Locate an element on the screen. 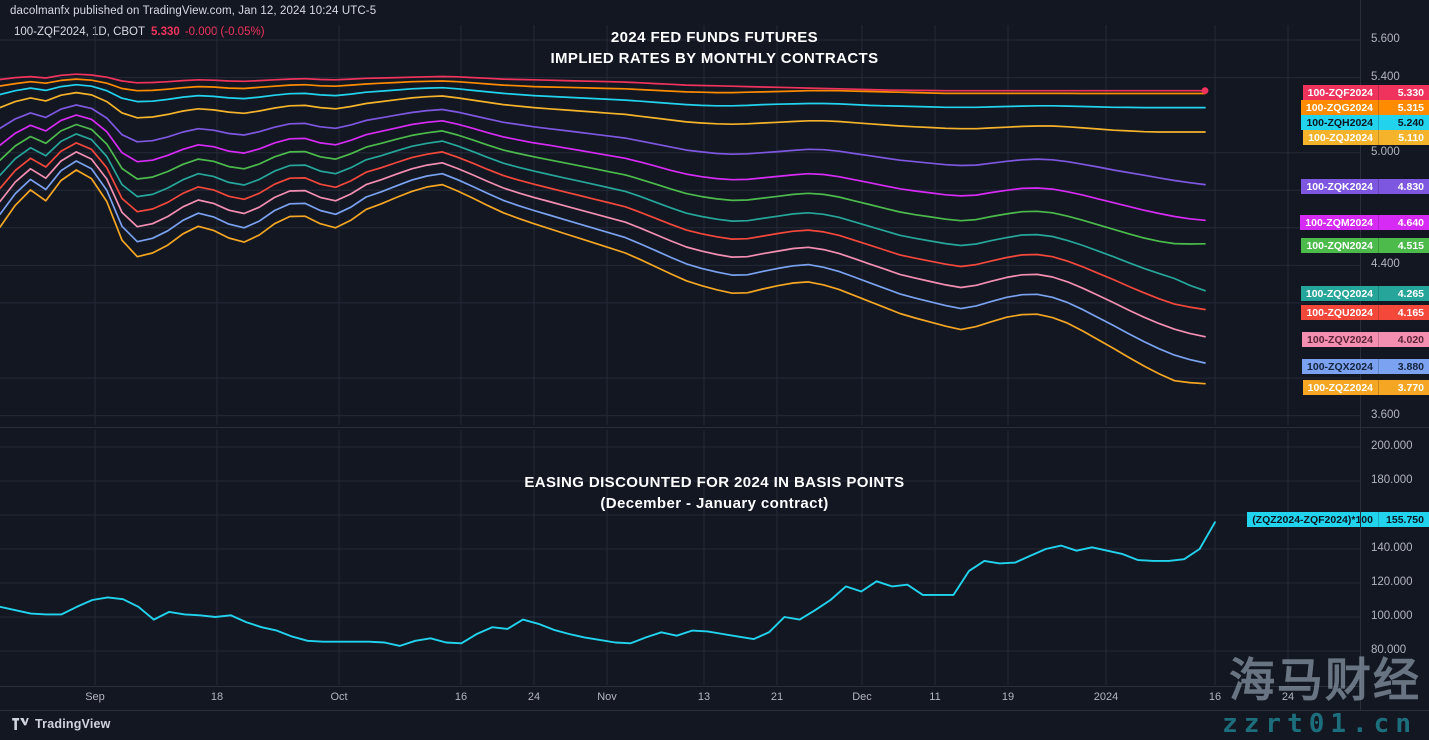 The height and width of the screenshot is (740, 1429). contract-badge-label: 100-ZQH2024 is located at coordinates (1339, 122).